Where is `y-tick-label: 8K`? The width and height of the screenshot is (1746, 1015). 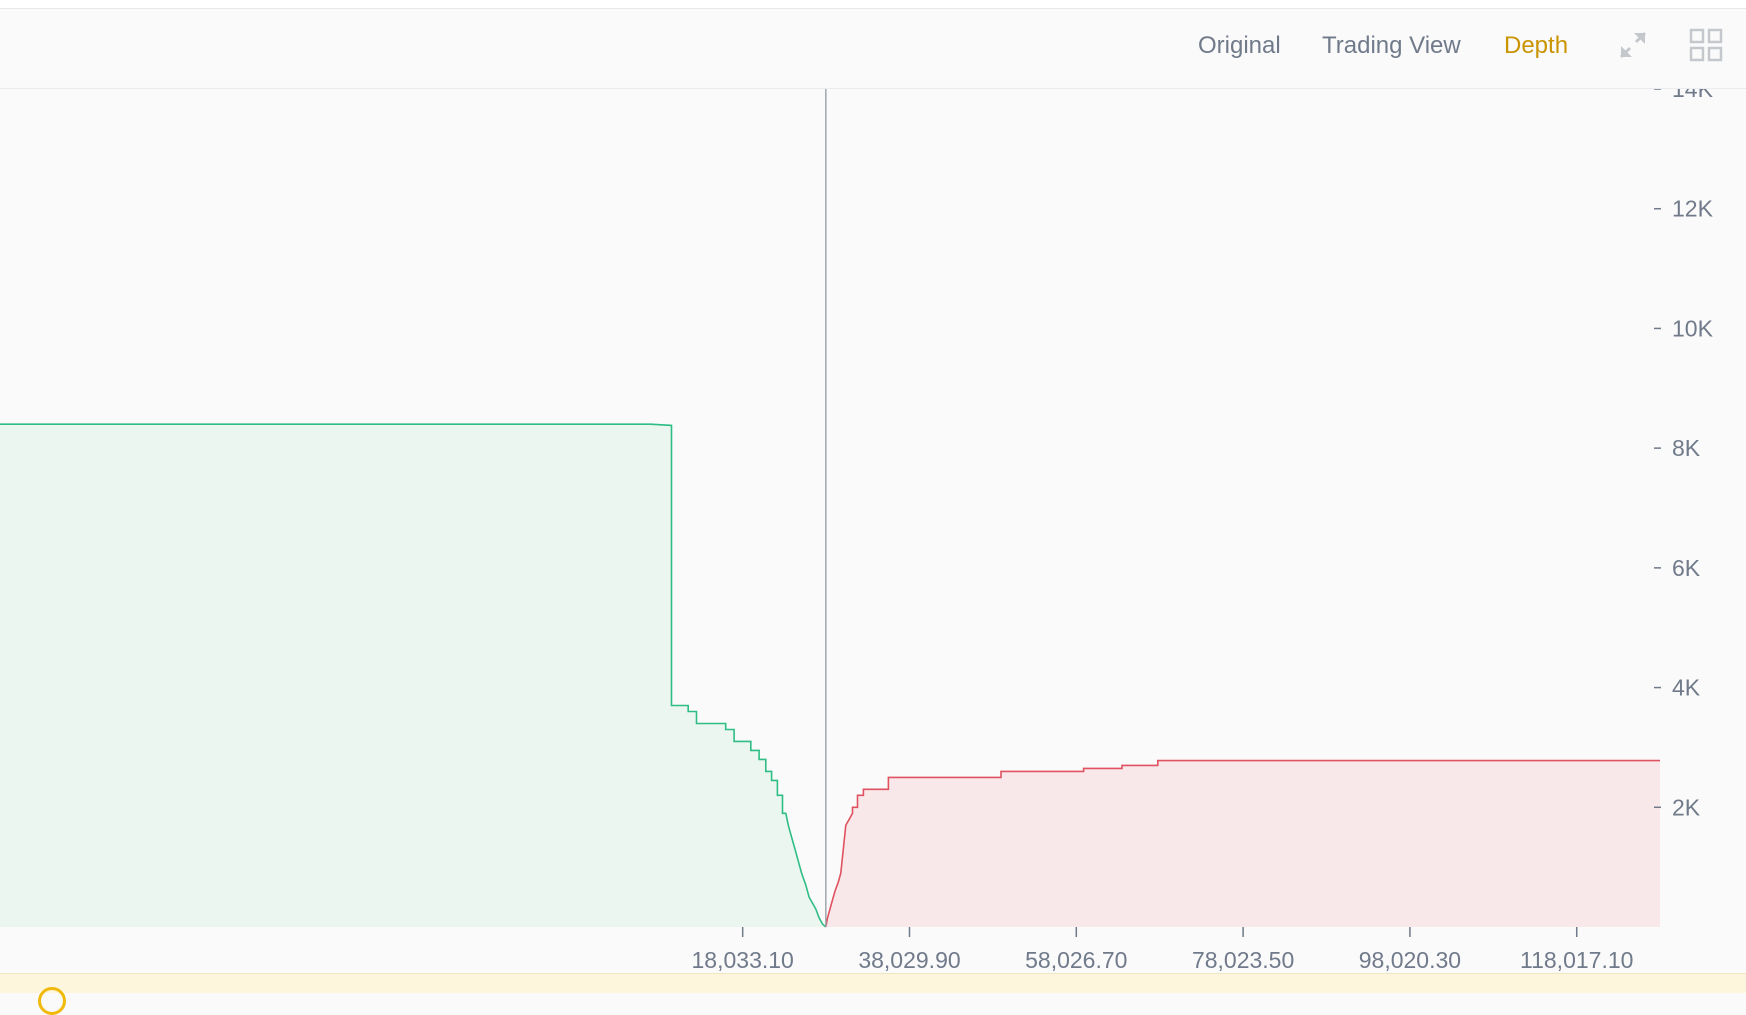
y-tick-label: 8K is located at coordinates (1686, 448).